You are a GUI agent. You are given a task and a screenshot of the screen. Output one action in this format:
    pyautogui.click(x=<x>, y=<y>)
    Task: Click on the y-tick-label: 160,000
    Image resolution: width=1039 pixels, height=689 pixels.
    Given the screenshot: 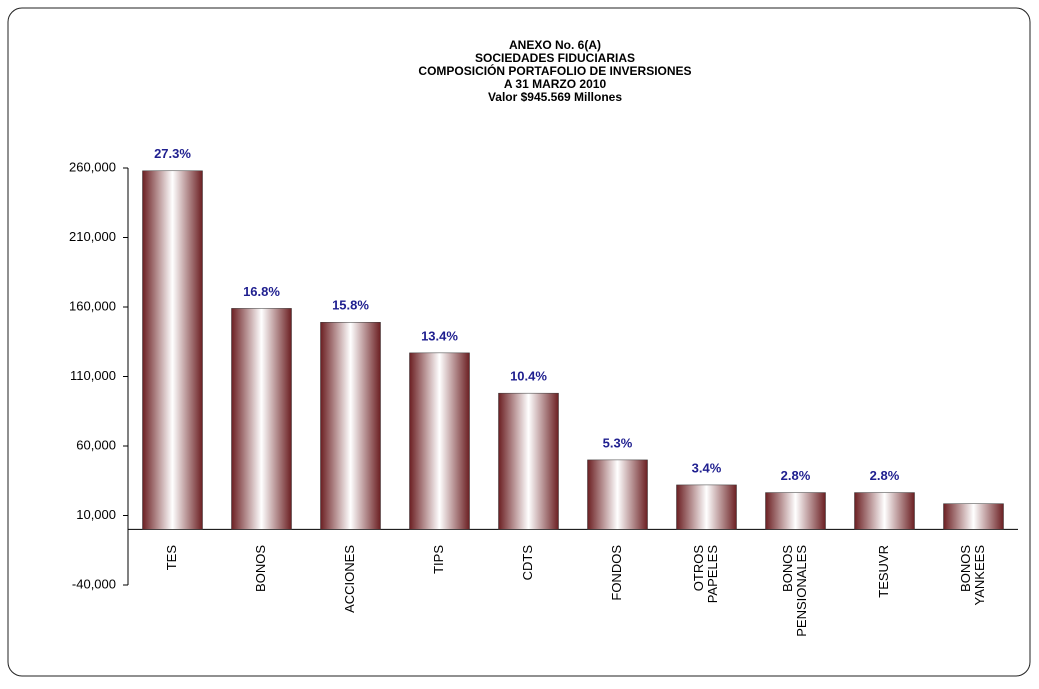 What is the action you would take?
    pyautogui.click(x=92, y=305)
    